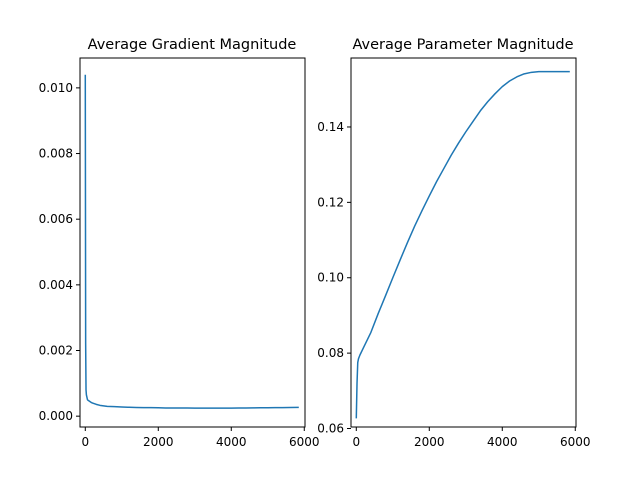 The height and width of the screenshot is (480, 640). I want to click on y-tick-label: 0.14, so click(330, 127).